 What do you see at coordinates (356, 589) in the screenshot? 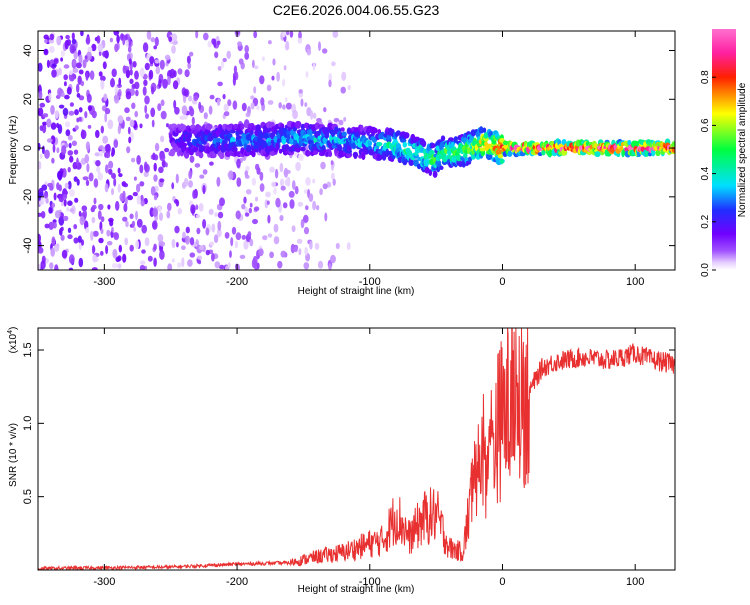
I see `snr-xlabel: Height of straight line (km)` at bounding box center [356, 589].